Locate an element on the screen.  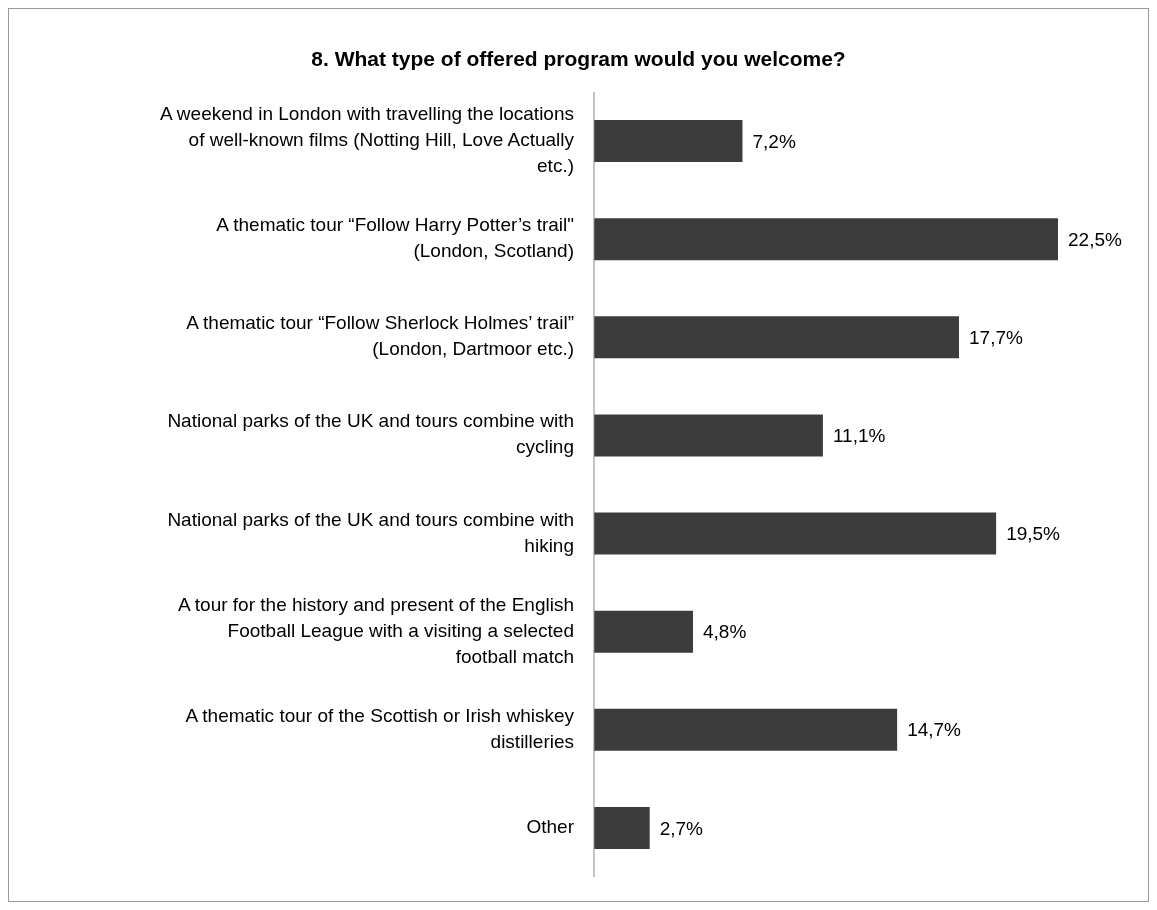
data-label: 19,5% is located at coordinates (1033, 534).